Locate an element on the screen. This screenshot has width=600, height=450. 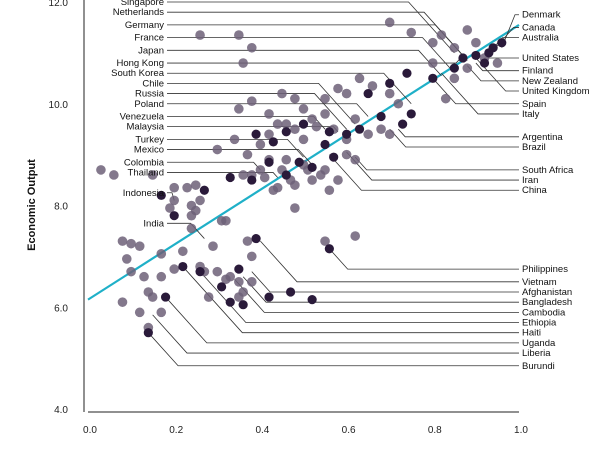
country-label: Mexico is located at coordinates (149, 150).